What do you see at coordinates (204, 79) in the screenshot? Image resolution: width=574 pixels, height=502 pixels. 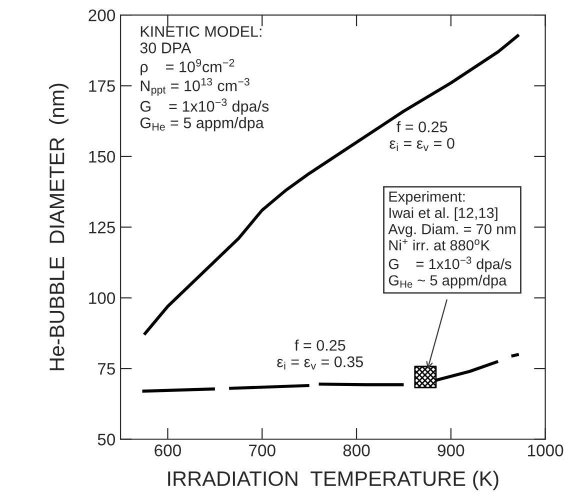 I see `text: KINETIC MODEL: 30 DPA ρ = 10$^{9}$cm$^{−2}$ N$_{ppt}$ = 10$^{13}$ cm$^{−3}$ G = 1x10$^{−3}$ dpa/s G$_{He}$ = 5 appm/dpa` at bounding box center [204, 79].